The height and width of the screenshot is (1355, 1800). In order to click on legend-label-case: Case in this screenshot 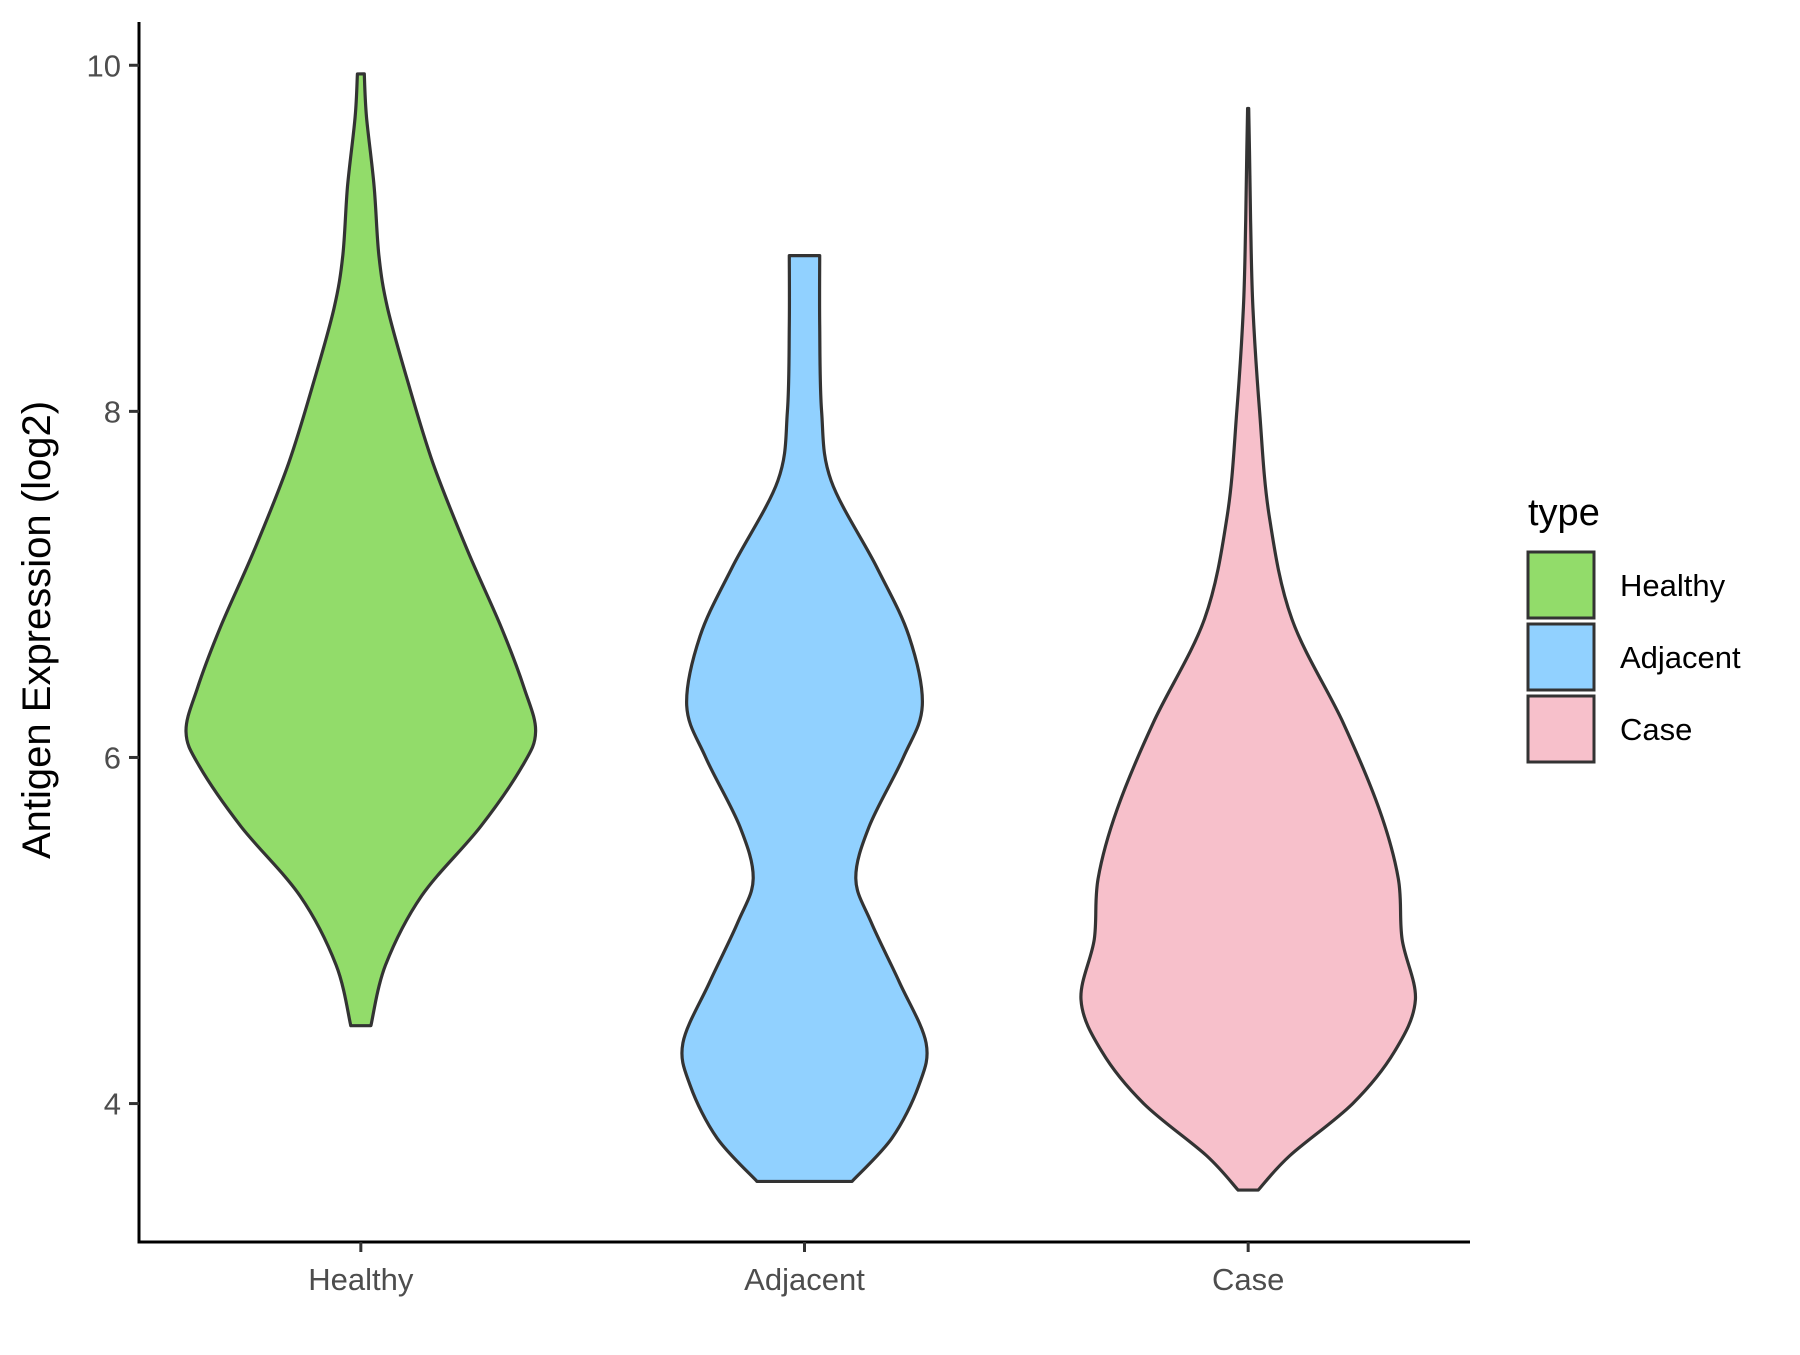, I will do `click(1656, 729)`.